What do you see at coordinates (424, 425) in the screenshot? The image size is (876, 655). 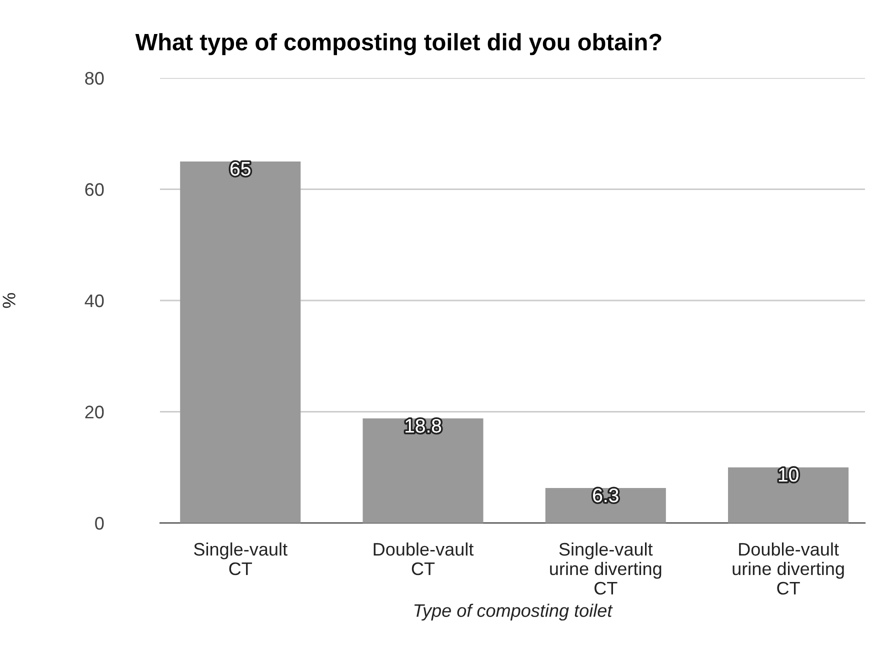 I see `data-label: 18.8` at bounding box center [424, 425].